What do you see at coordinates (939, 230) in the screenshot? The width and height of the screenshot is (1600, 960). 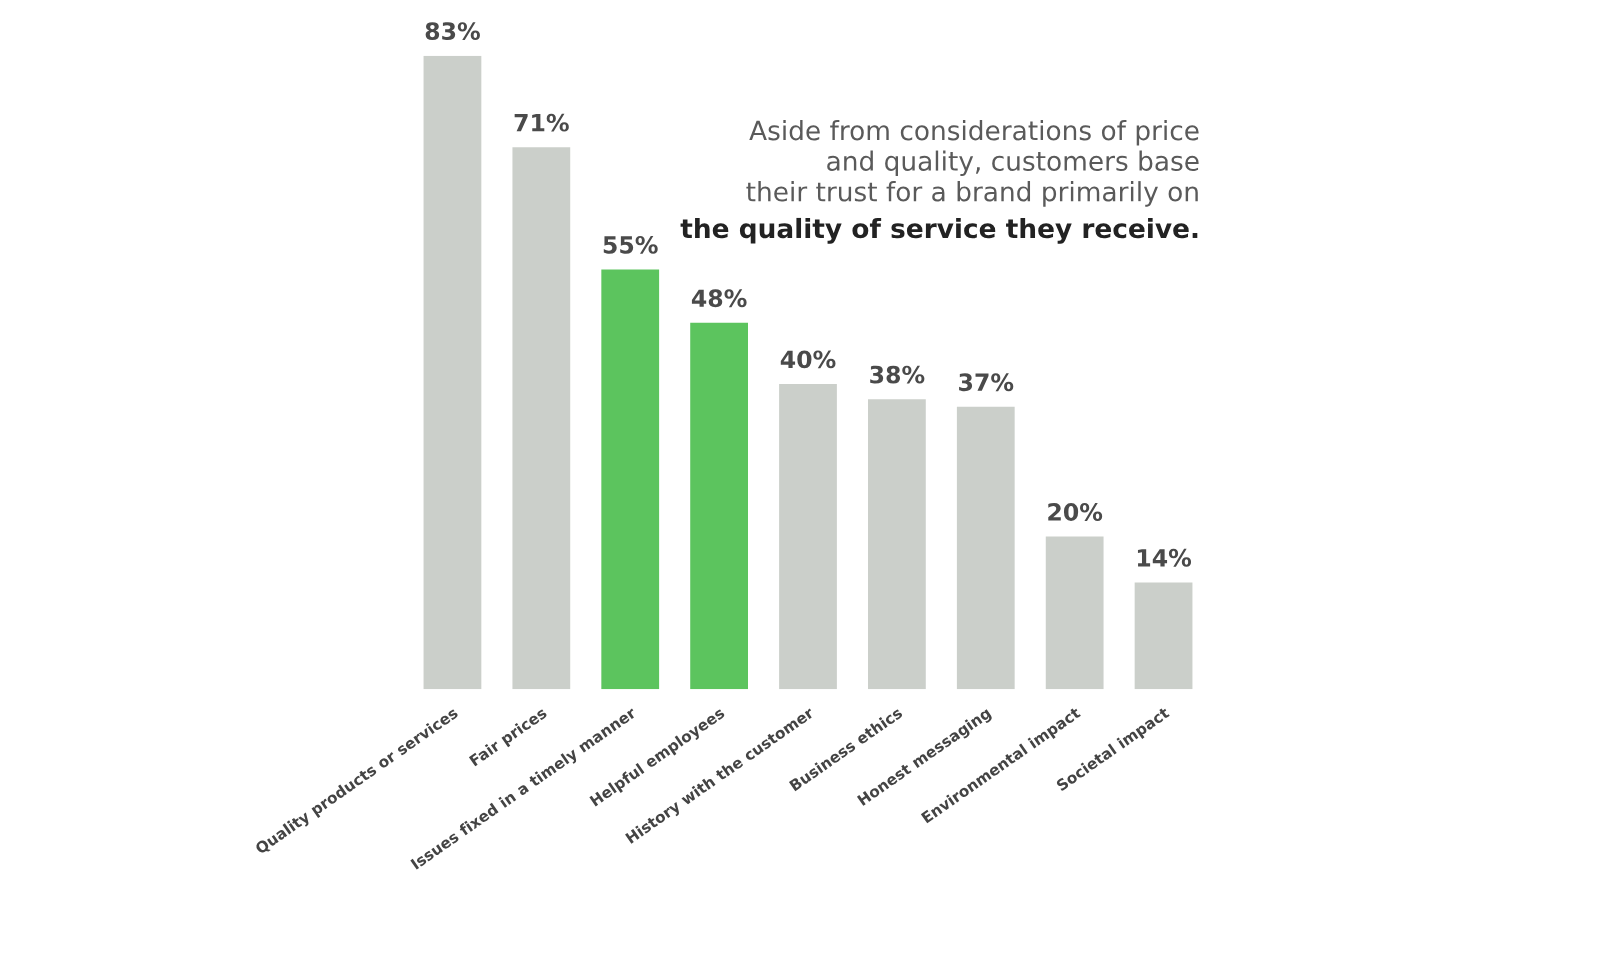 I see `annotation: the quality of service they receive.` at bounding box center [939, 230].